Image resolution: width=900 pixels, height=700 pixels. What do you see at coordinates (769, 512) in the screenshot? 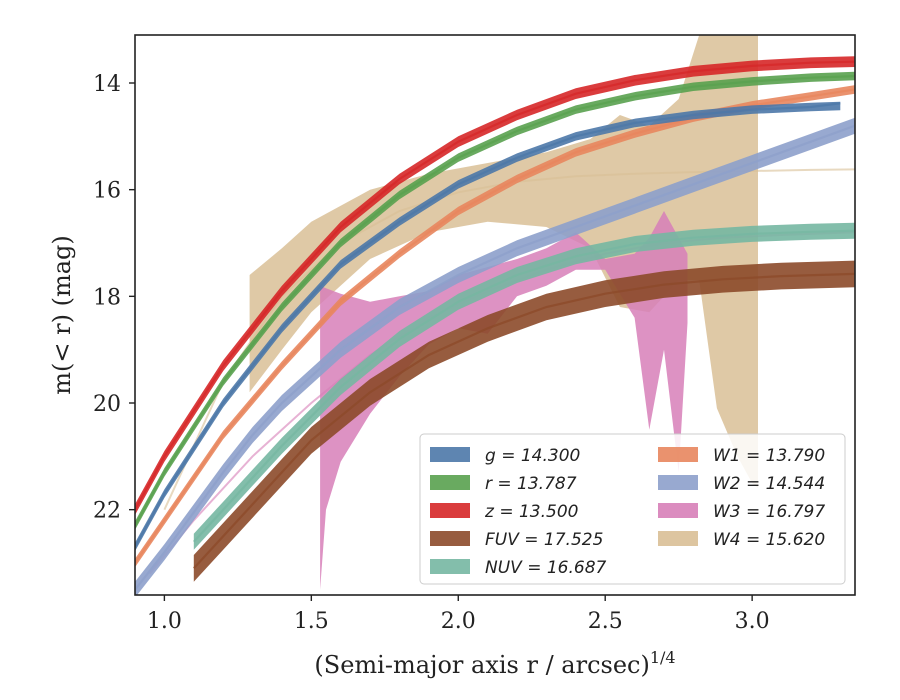
I see `legend-label-w3: W3 = 16.797` at bounding box center [769, 512].